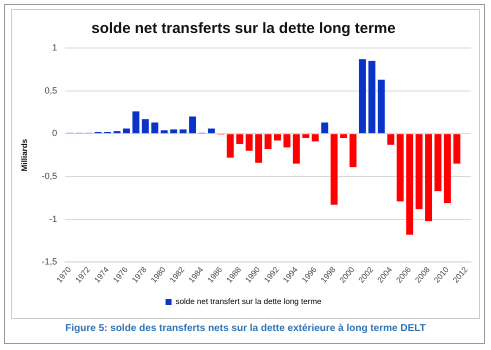 The height and width of the screenshot is (350, 491). Describe the element at coordinates (55, 133) in the screenshot. I see `y-tick-label: 0` at that location.